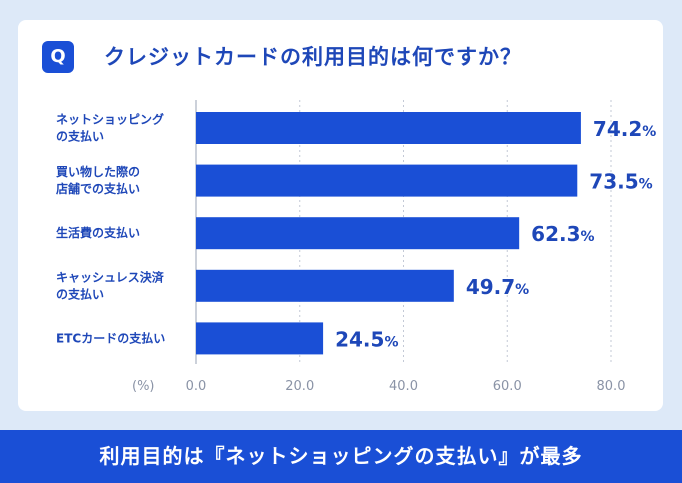 The width and height of the screenshot is (682, 483). Describe the element at coordinates (497, 287) in the screenshot. I see `value-label: 49.7%` at that location.